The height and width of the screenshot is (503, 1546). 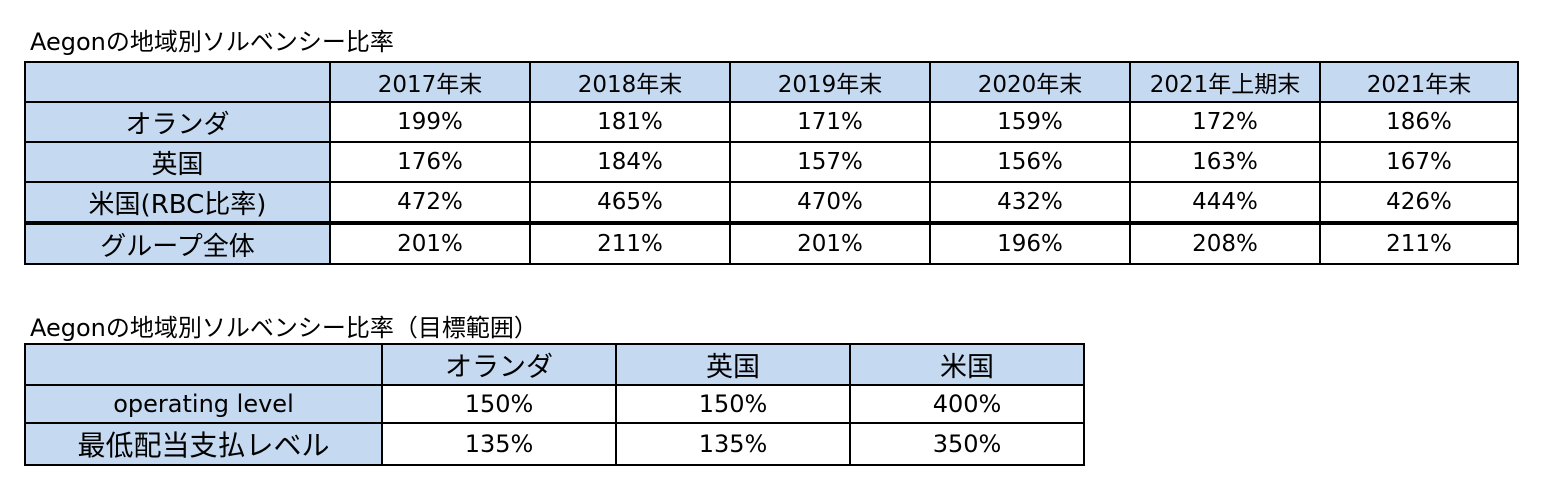 What do you see at coordinates (1225, 243) in the screenshot?
I see `table-cell: 208%` at bounding box center [1225, 243].